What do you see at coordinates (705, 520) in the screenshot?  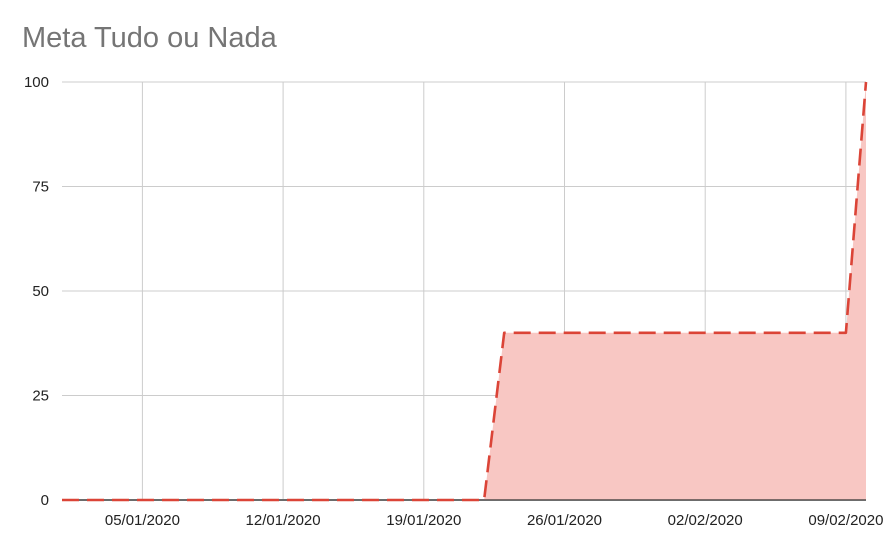 I see `x-tick-label: 02/02/2020` at bounding box center [705, 520].